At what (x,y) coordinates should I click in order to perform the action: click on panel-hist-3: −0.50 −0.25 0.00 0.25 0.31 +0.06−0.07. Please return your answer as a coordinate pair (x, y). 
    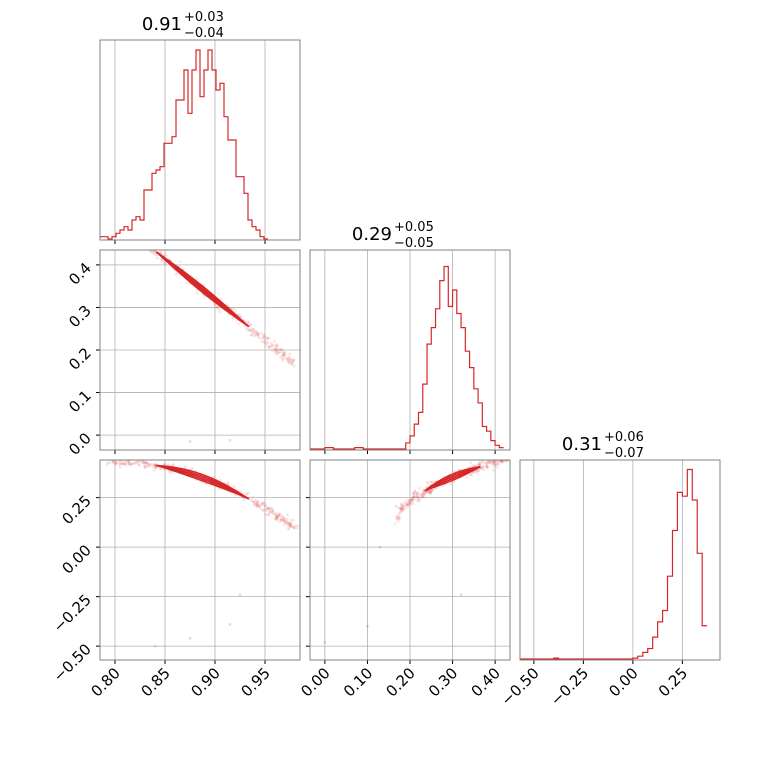
    Looking at the image, I should click on (609, 569).